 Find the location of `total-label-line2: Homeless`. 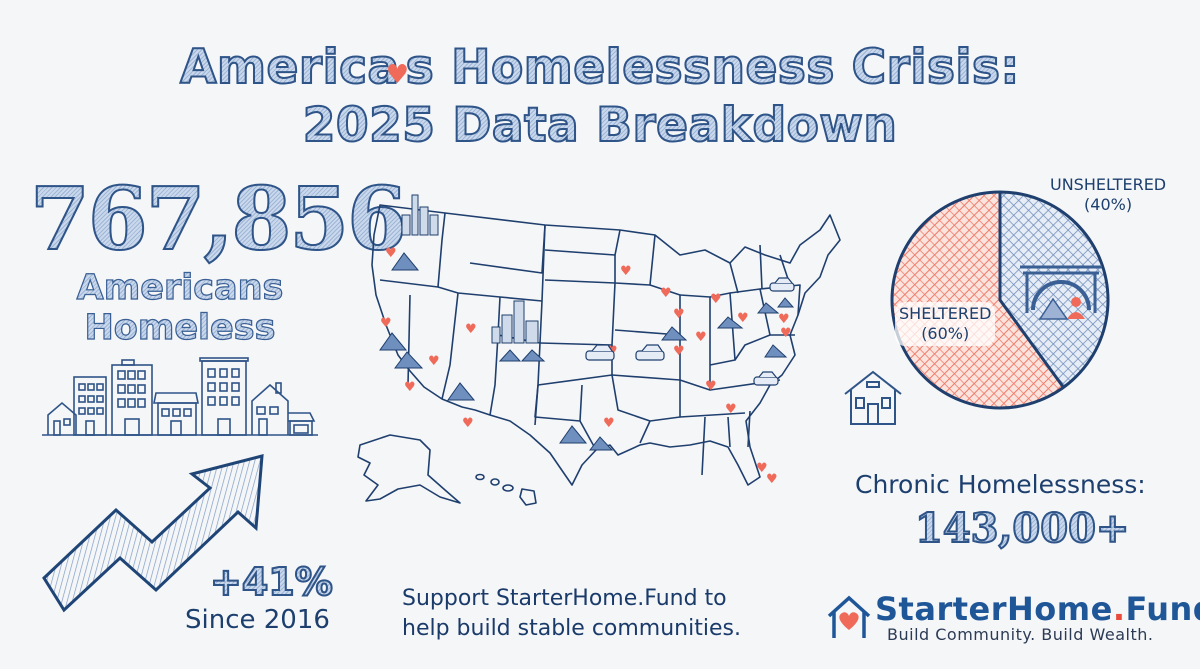

total-label-line2: Homeless is located at coordinates (180, 327).